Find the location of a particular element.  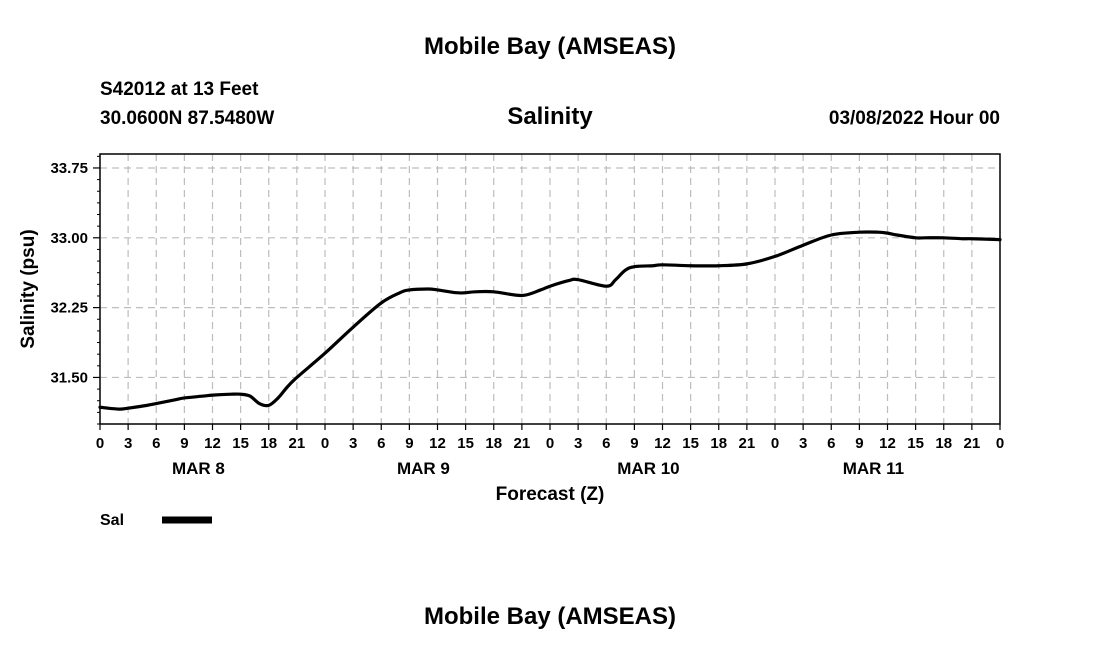

day-label: MAR 8 is located at coordinates (198, 468).